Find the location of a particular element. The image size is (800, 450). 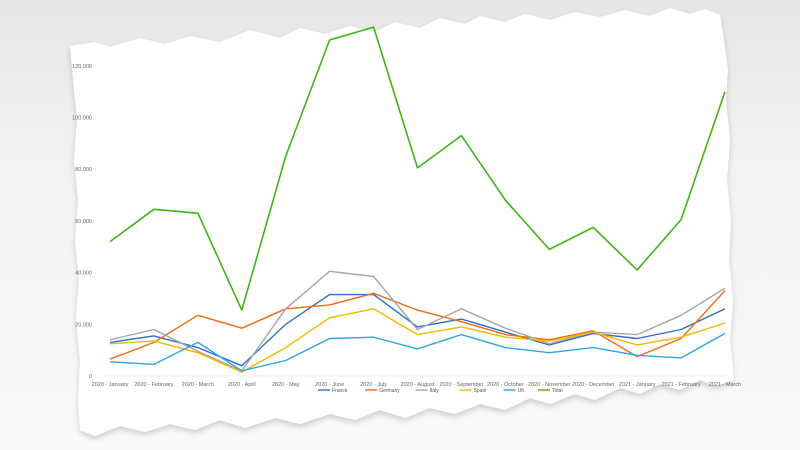

legend-item-uk: UK is located at coordinates (514, 391).